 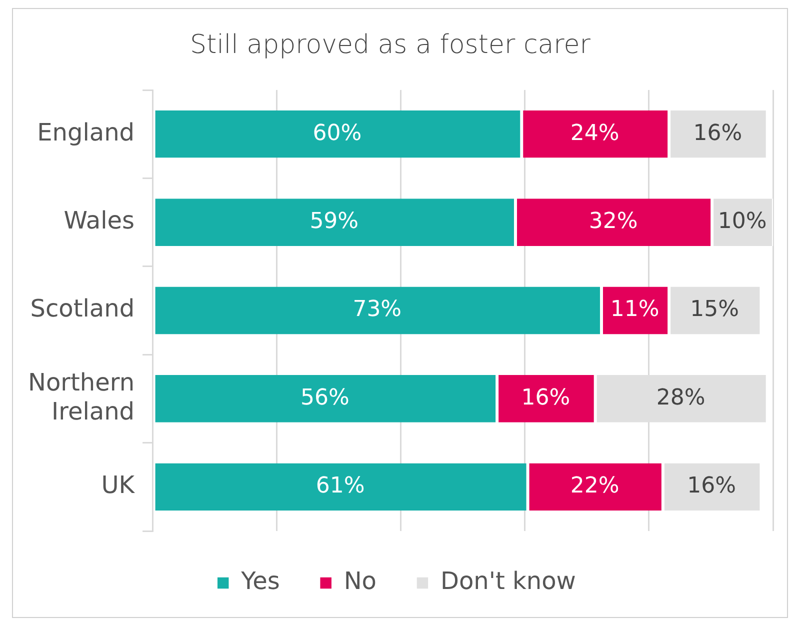 I want to click on y-tick-label: Northern Ireland, so click(x=81, y=397).